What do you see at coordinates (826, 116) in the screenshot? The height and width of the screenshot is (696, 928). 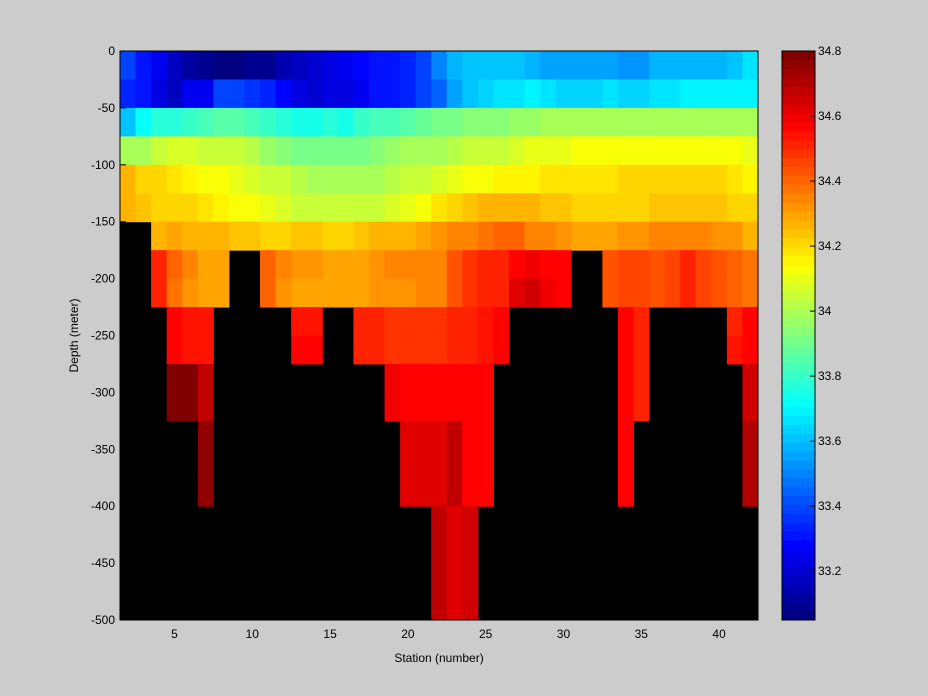 I see `colorbar-tick: 34.6` at bounding box center [826, 116].